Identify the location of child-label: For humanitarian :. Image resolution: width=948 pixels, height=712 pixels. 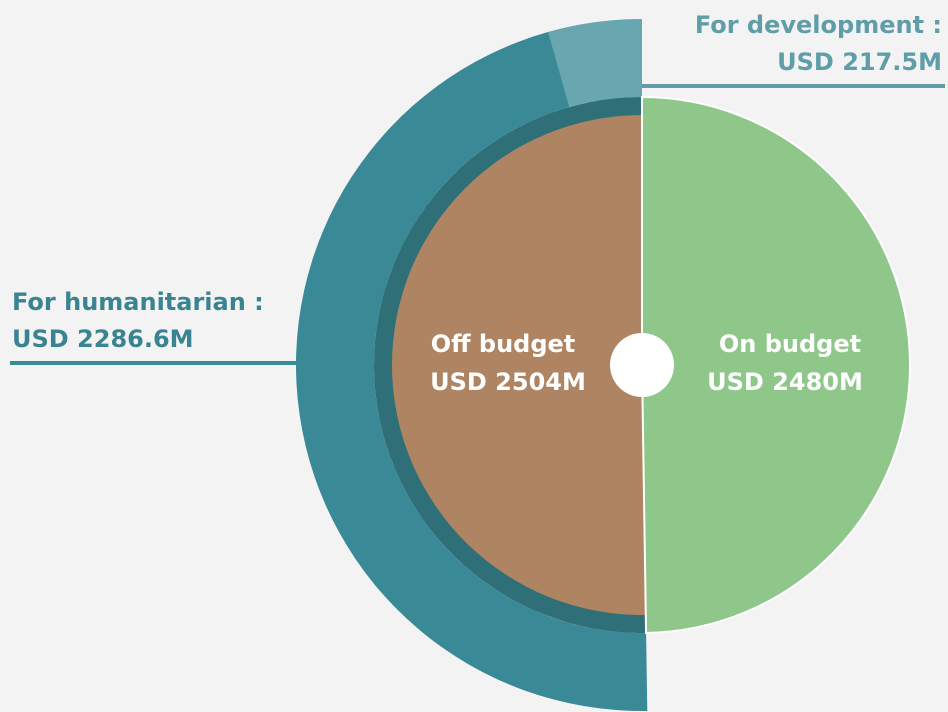
(138, 302).